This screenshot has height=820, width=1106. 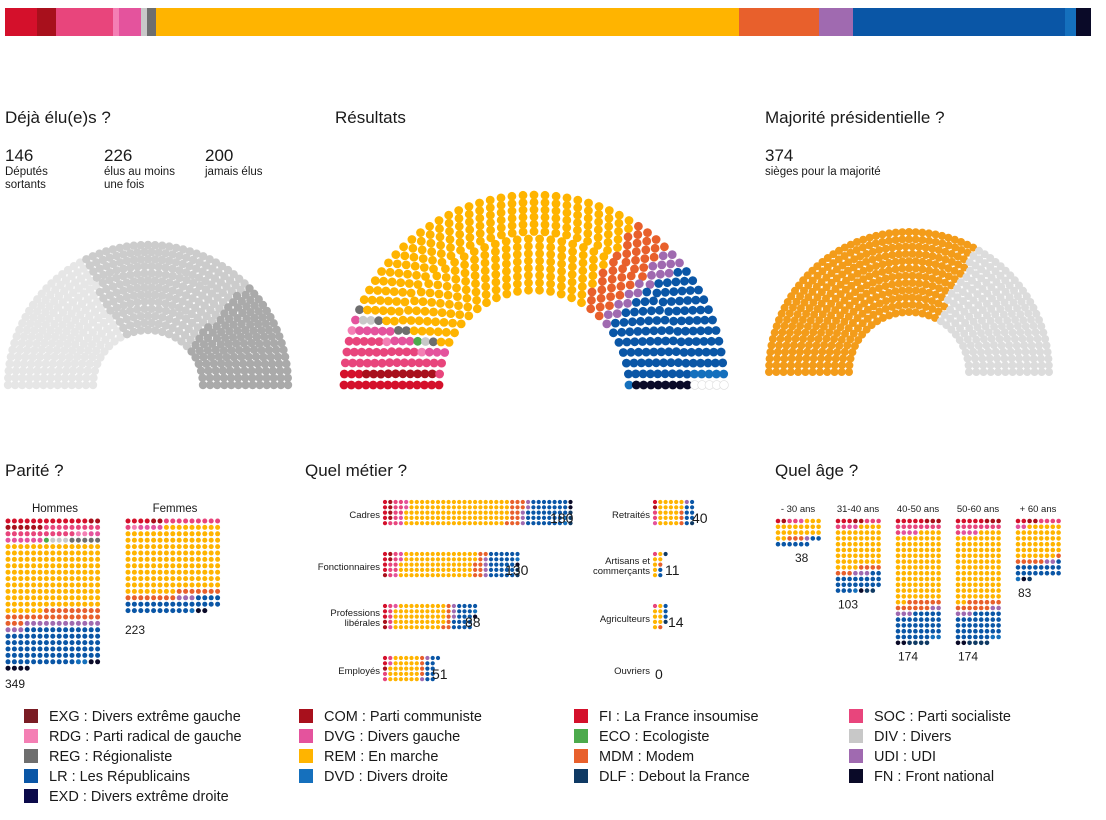 What do you see at coordinates (133, 737) in the screenshot?
I see `legend-item-rdg: RDG : Parti radical de gauche` at bounding box center [133, 737].